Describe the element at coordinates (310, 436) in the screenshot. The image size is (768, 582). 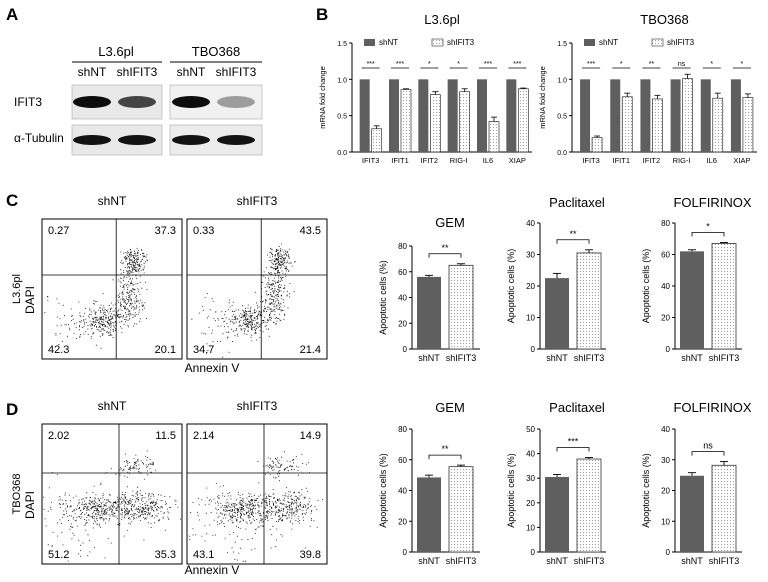
I see `quadrant-value-ur: 14.9` at that location.